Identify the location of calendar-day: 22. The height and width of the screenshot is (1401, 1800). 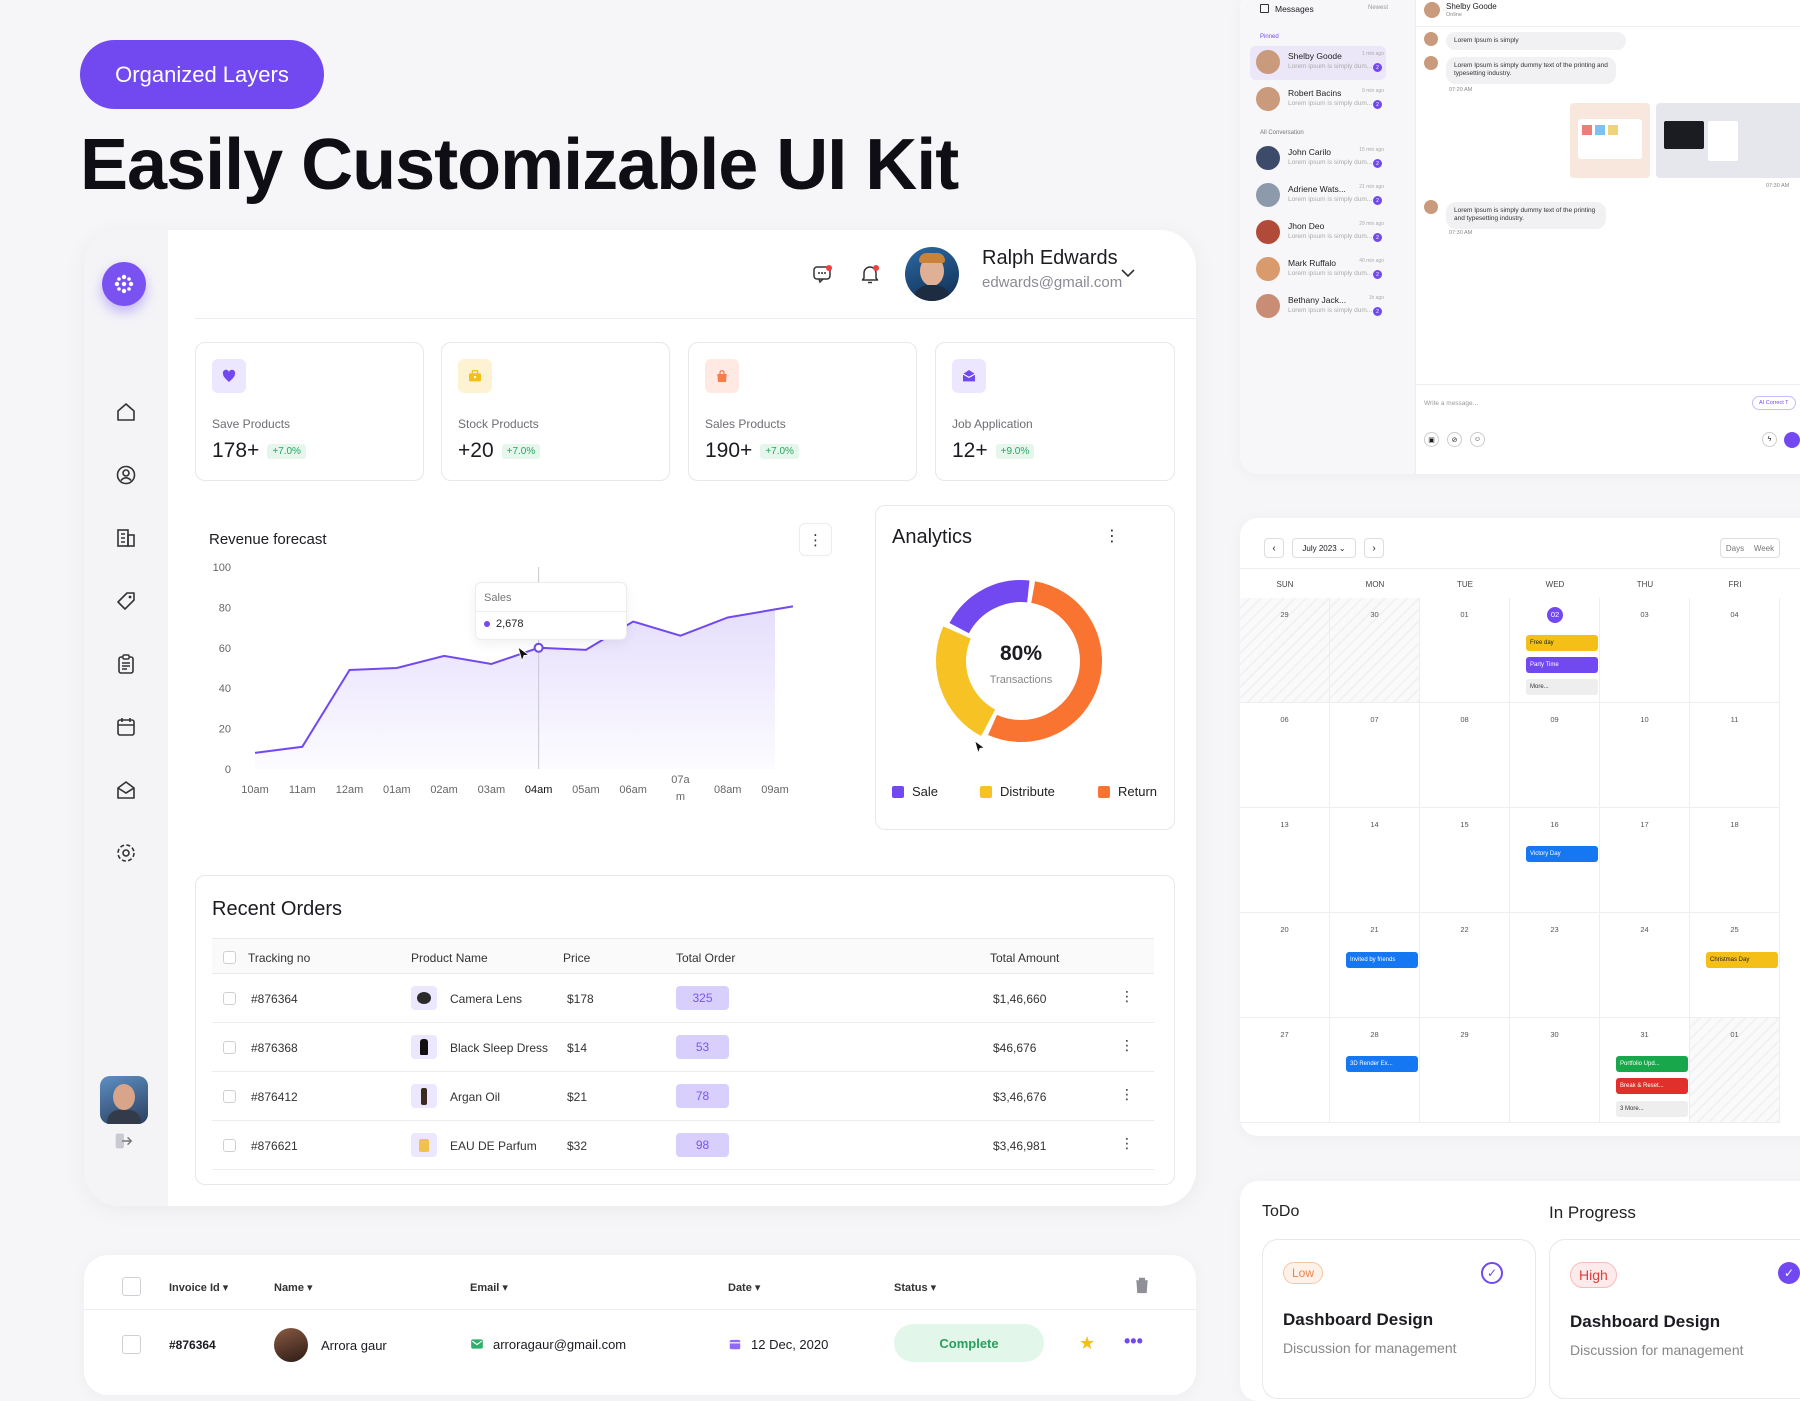
(1465, 965).